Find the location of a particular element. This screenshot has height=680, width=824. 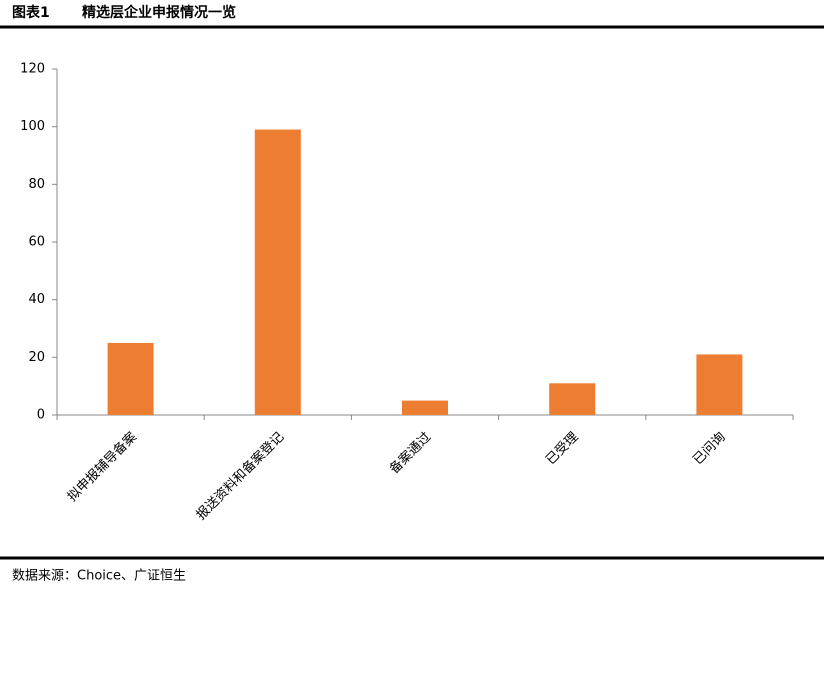

y-tick-label: 0 is located at coordinates (41, 415).